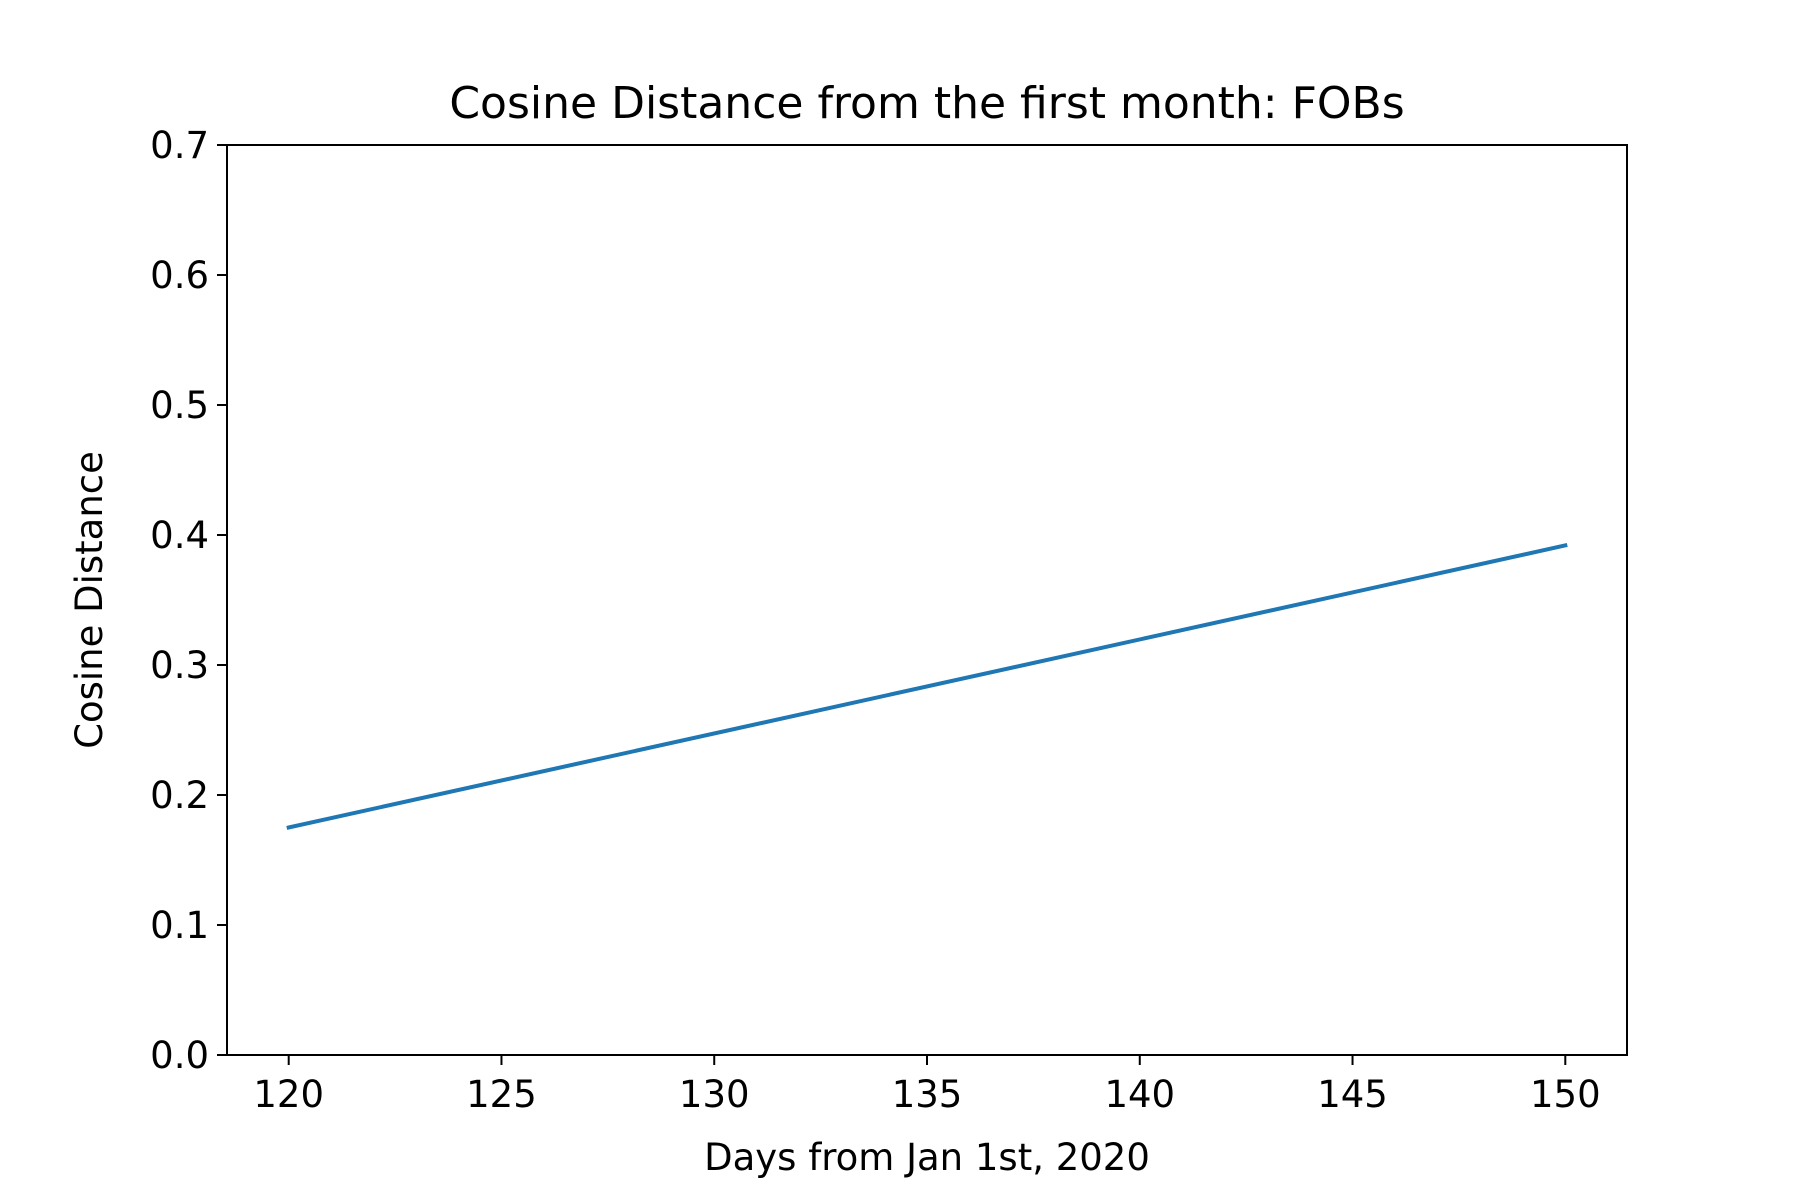 The image size is (1800, 1200). I want to click on x-tick-label: 130, so click(714, 1094).